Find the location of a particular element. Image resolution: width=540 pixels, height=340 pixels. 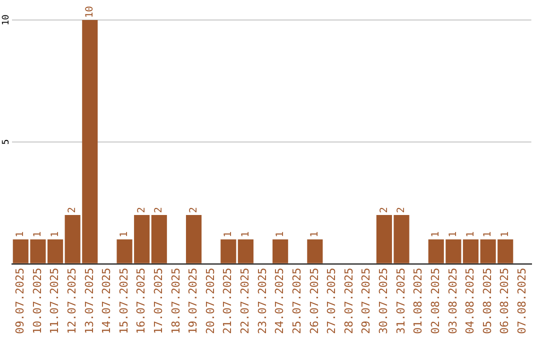

x-tick-label: 07.08.2025 is located at coordinates (522, 301).